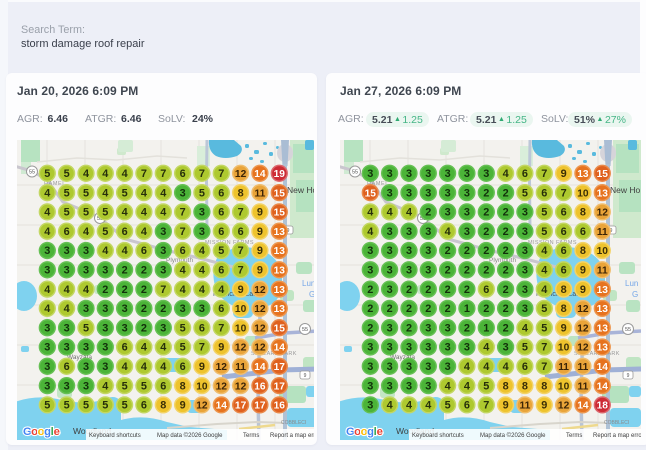 The image size is (646, 450). I want to click on svg-text: Terms, so click(251, 436).